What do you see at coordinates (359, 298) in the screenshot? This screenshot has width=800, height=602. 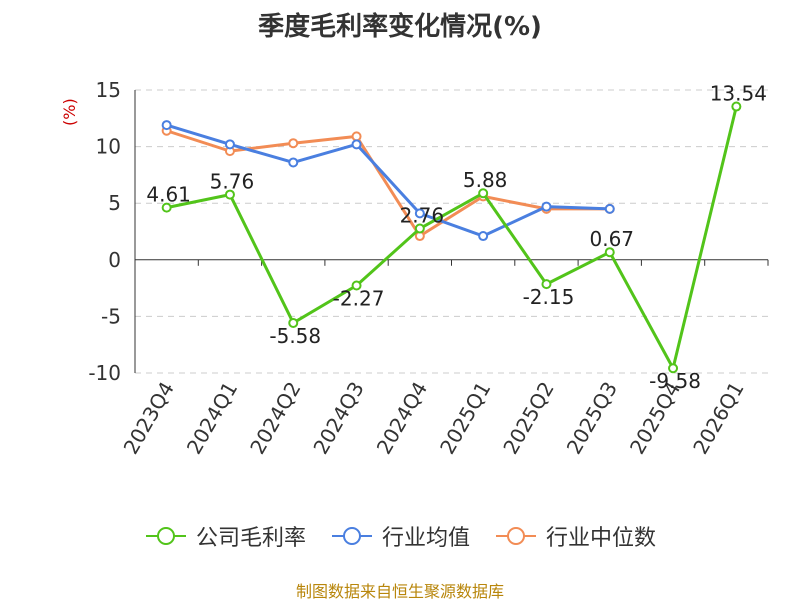 I see `data-label: -2.27` at bounding box center [359, 298].